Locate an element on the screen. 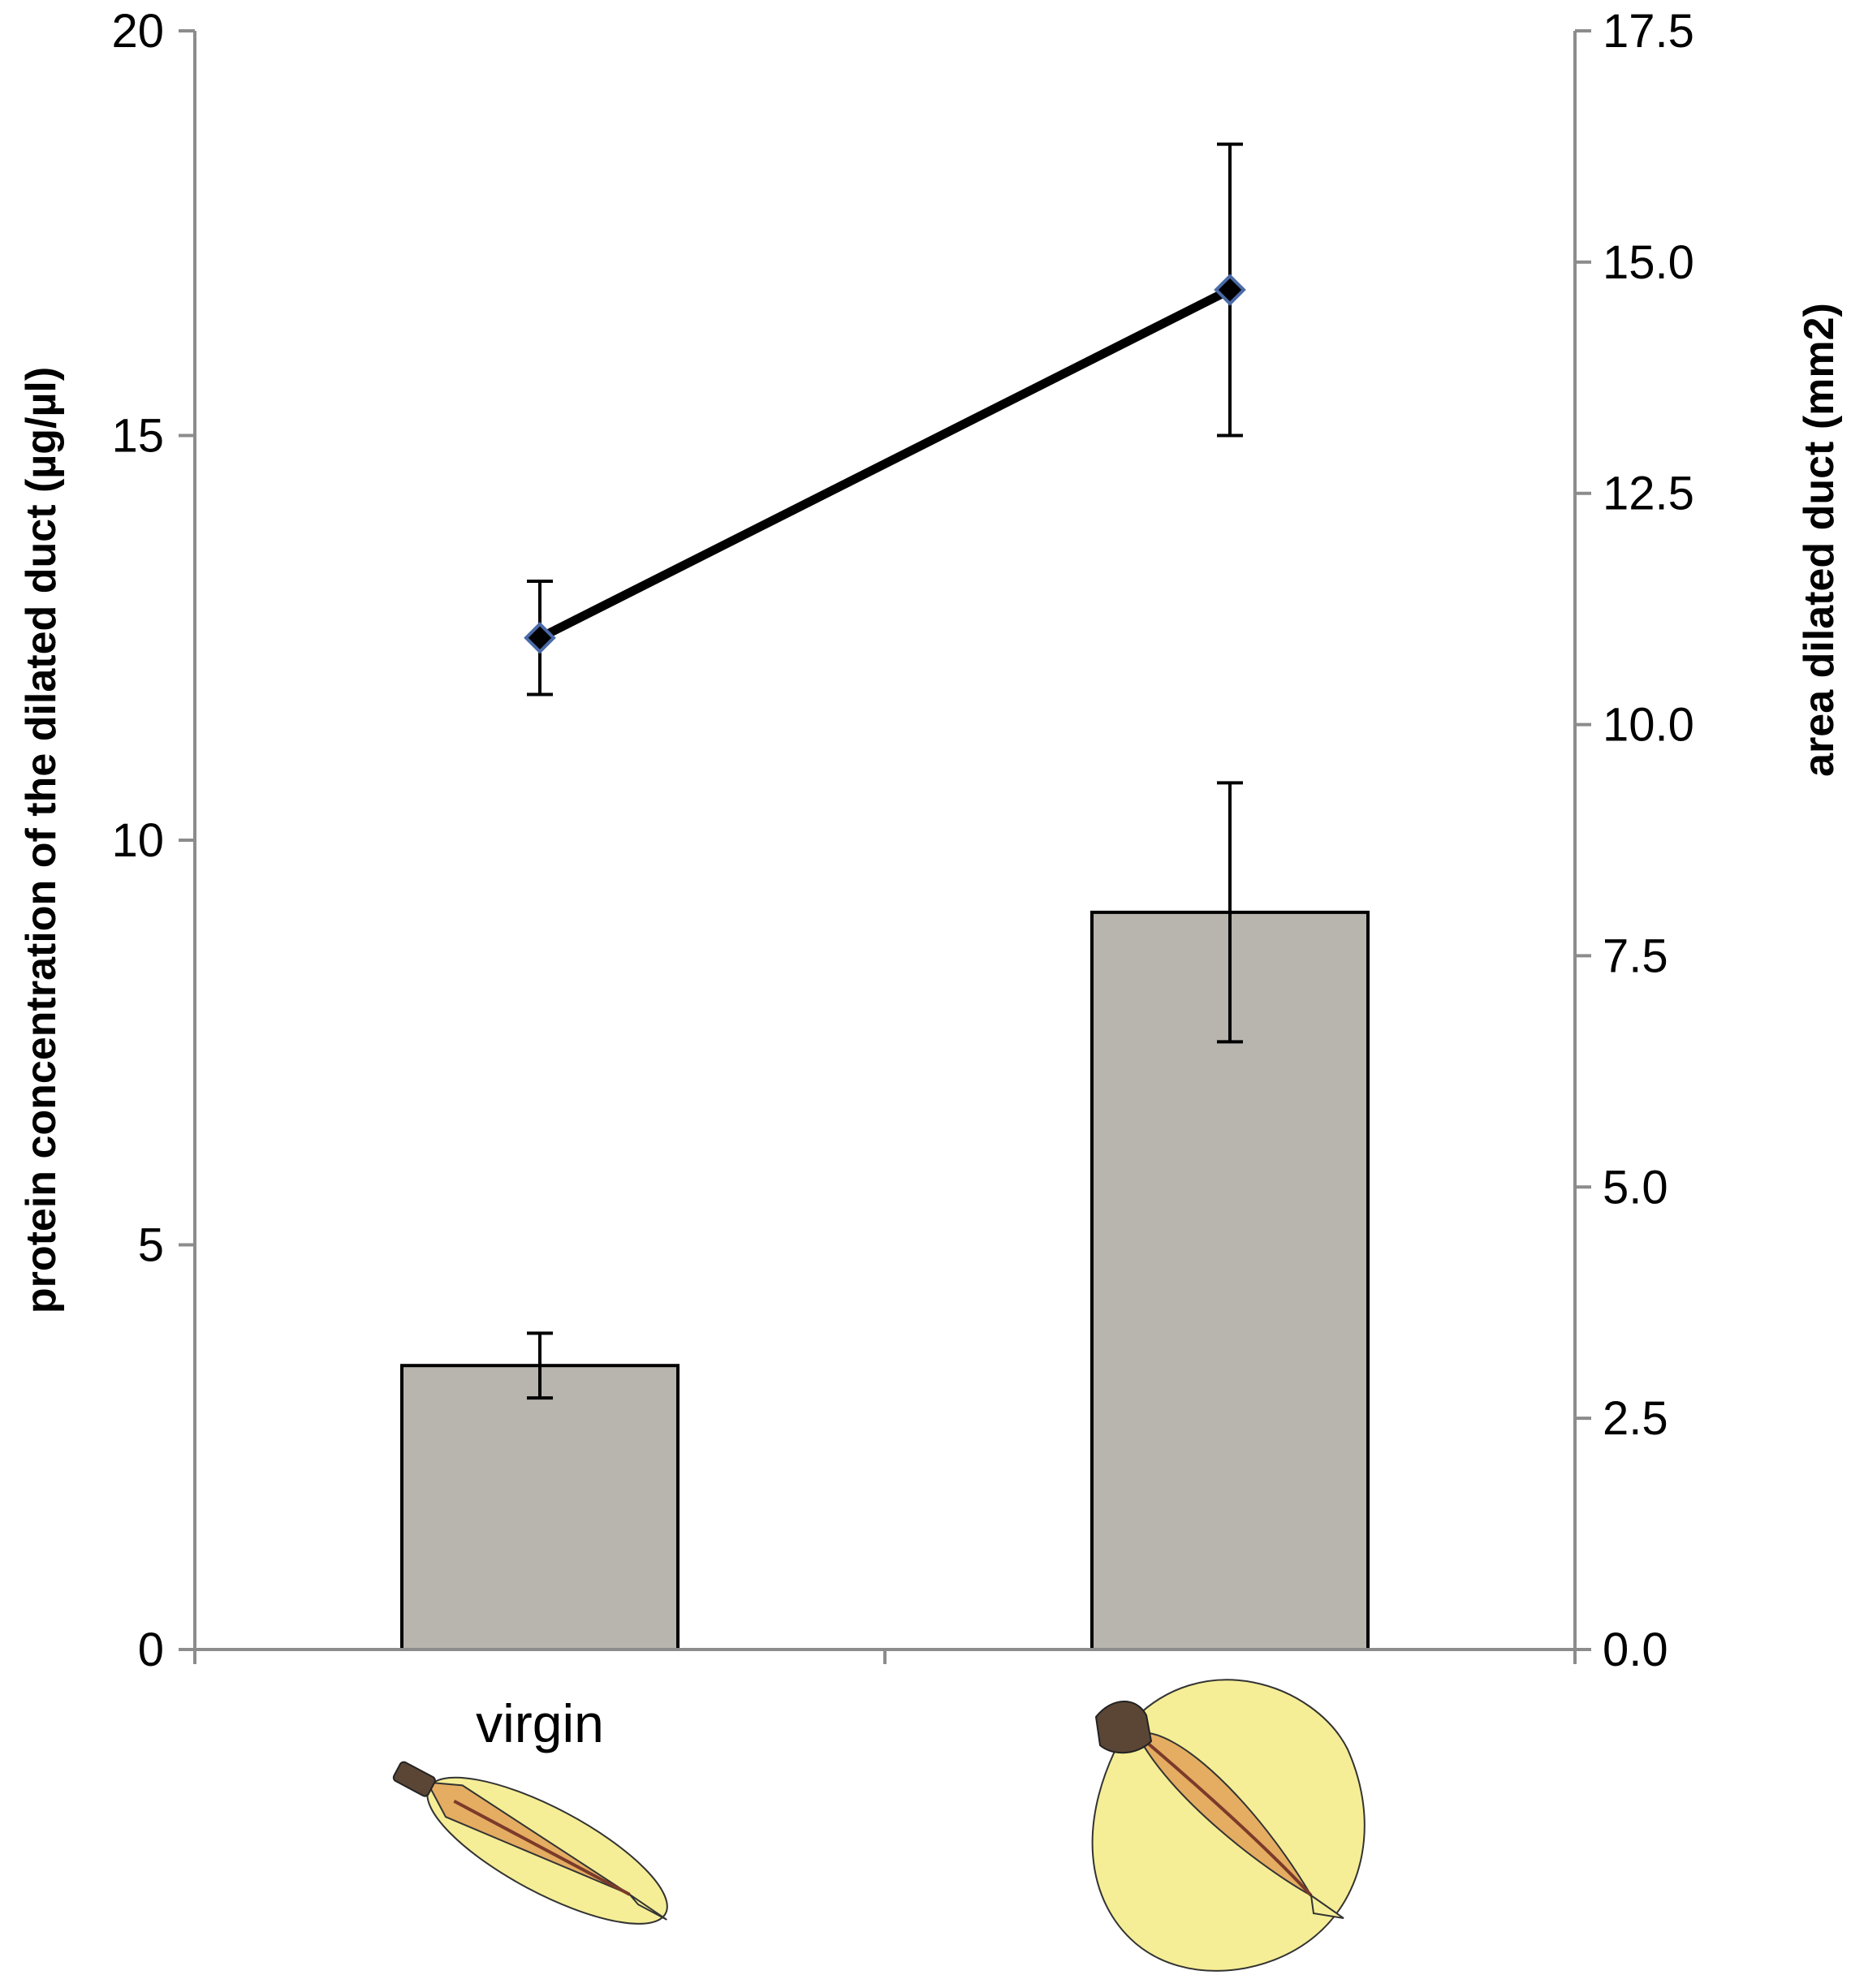  right-y-tick-label: 0.0 is located at coordinates (1635, 1650).